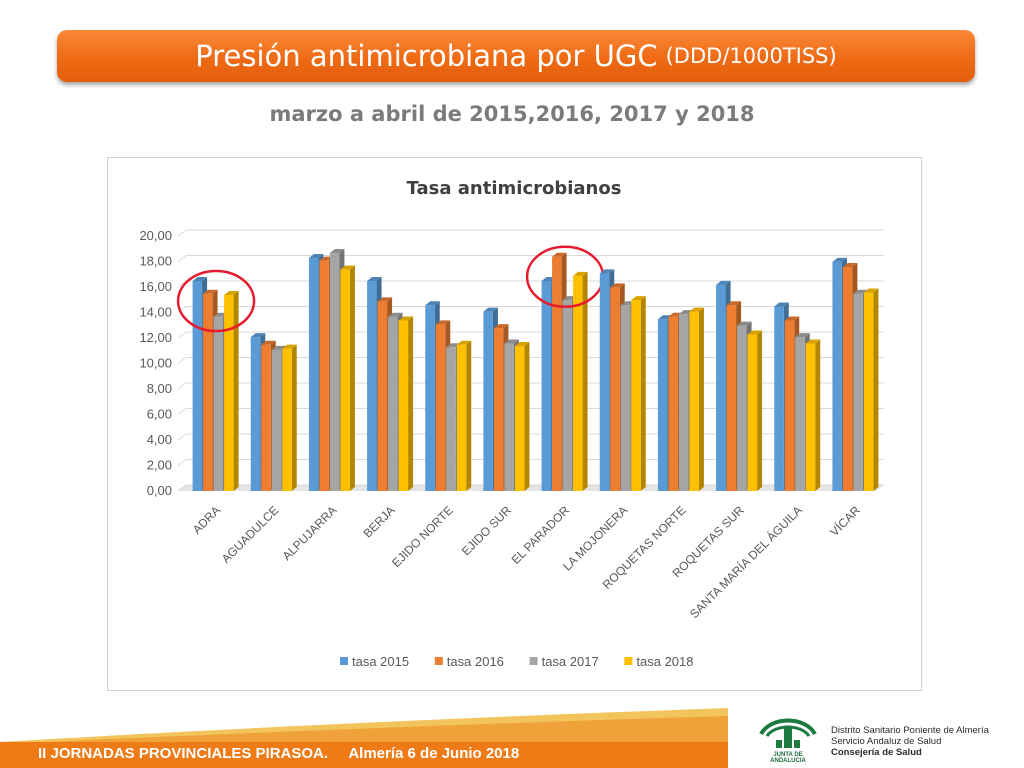  What do you see at coordinates (216, 301) in the screenshot?
I see `highlight-circle` at bounding box center [216, 301].